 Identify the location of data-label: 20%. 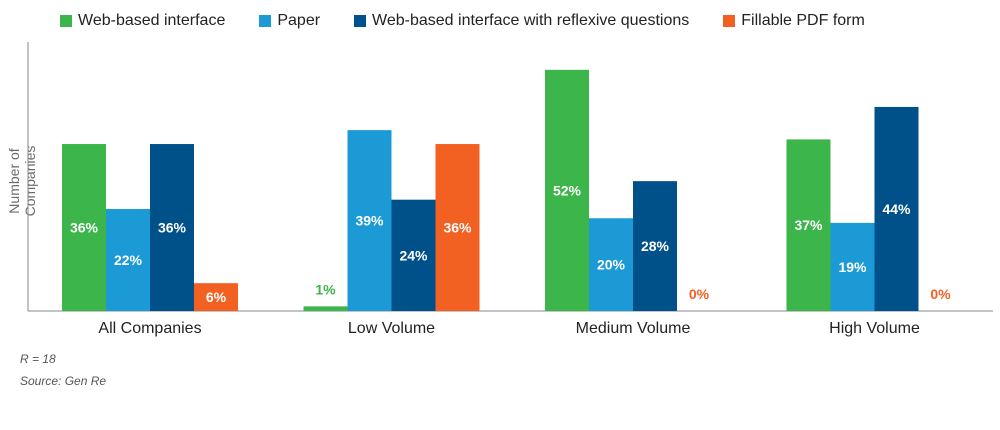
(611, 265).